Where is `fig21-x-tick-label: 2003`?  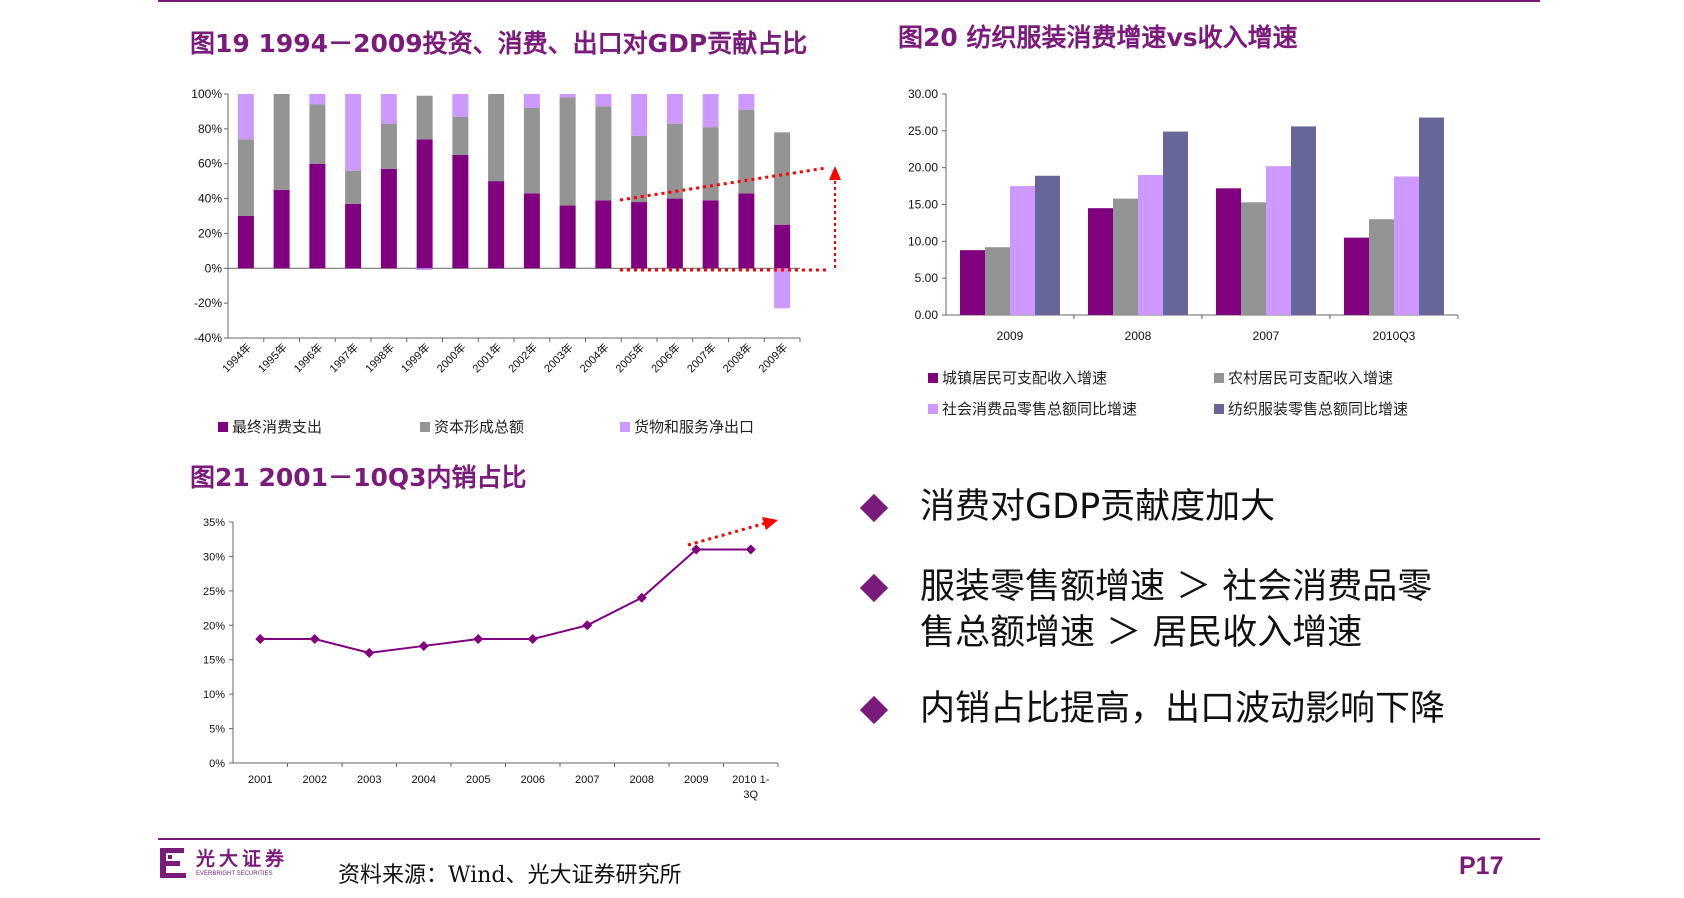 fig21-x-tick-label: 2003 is located at coordinates (369, 780).